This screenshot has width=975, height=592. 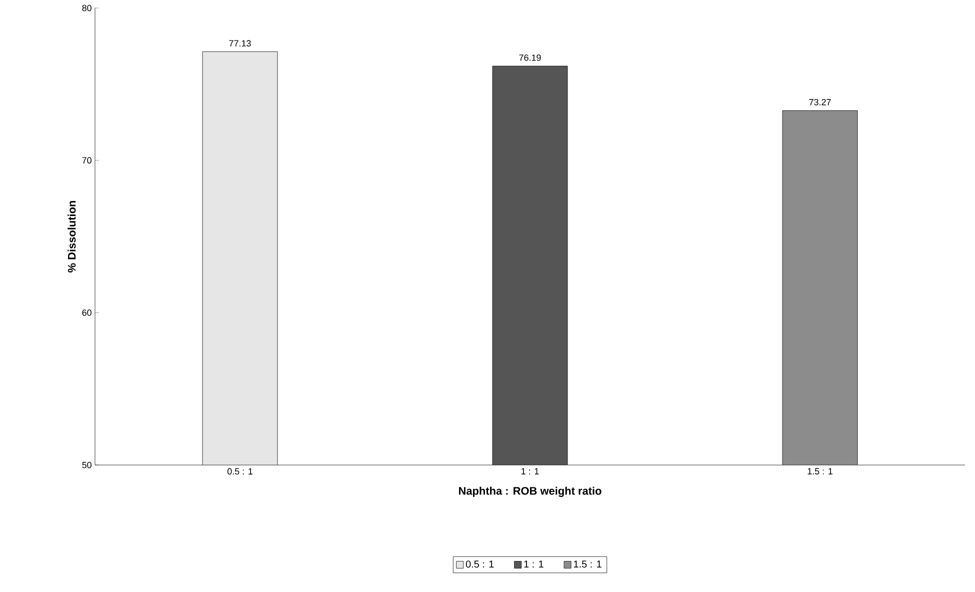 What do you see at coordinates (240, 43) in the screenshot?
I see `data-label: 77.13` at bounding box center [240, 43].